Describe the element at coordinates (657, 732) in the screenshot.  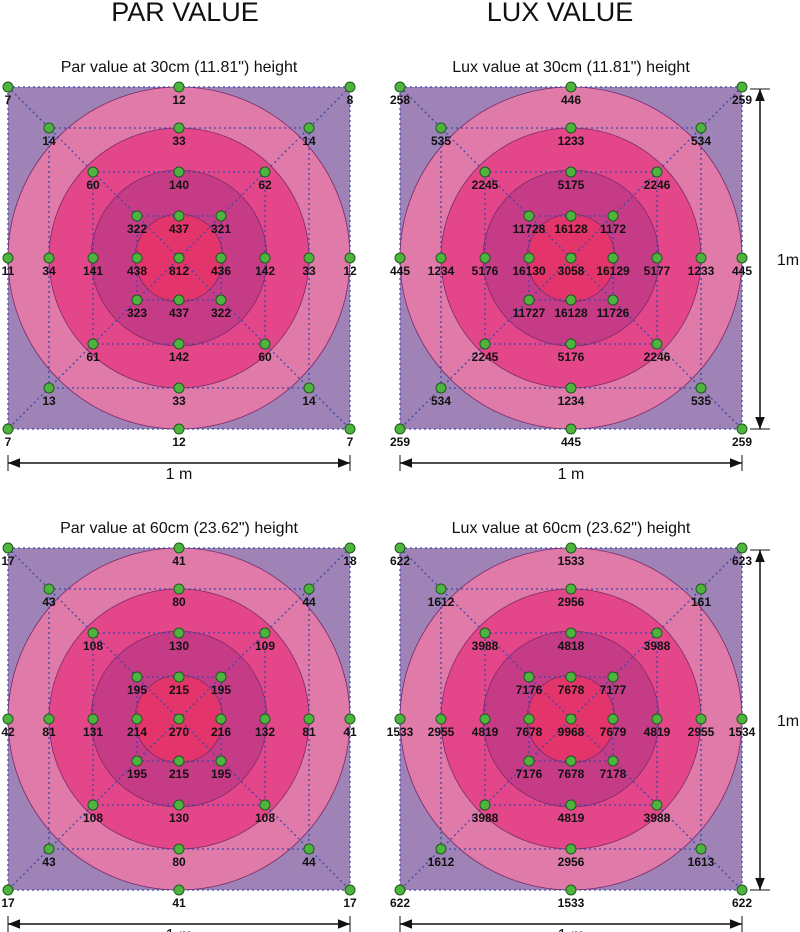
I see `reading: 4819` at that location.